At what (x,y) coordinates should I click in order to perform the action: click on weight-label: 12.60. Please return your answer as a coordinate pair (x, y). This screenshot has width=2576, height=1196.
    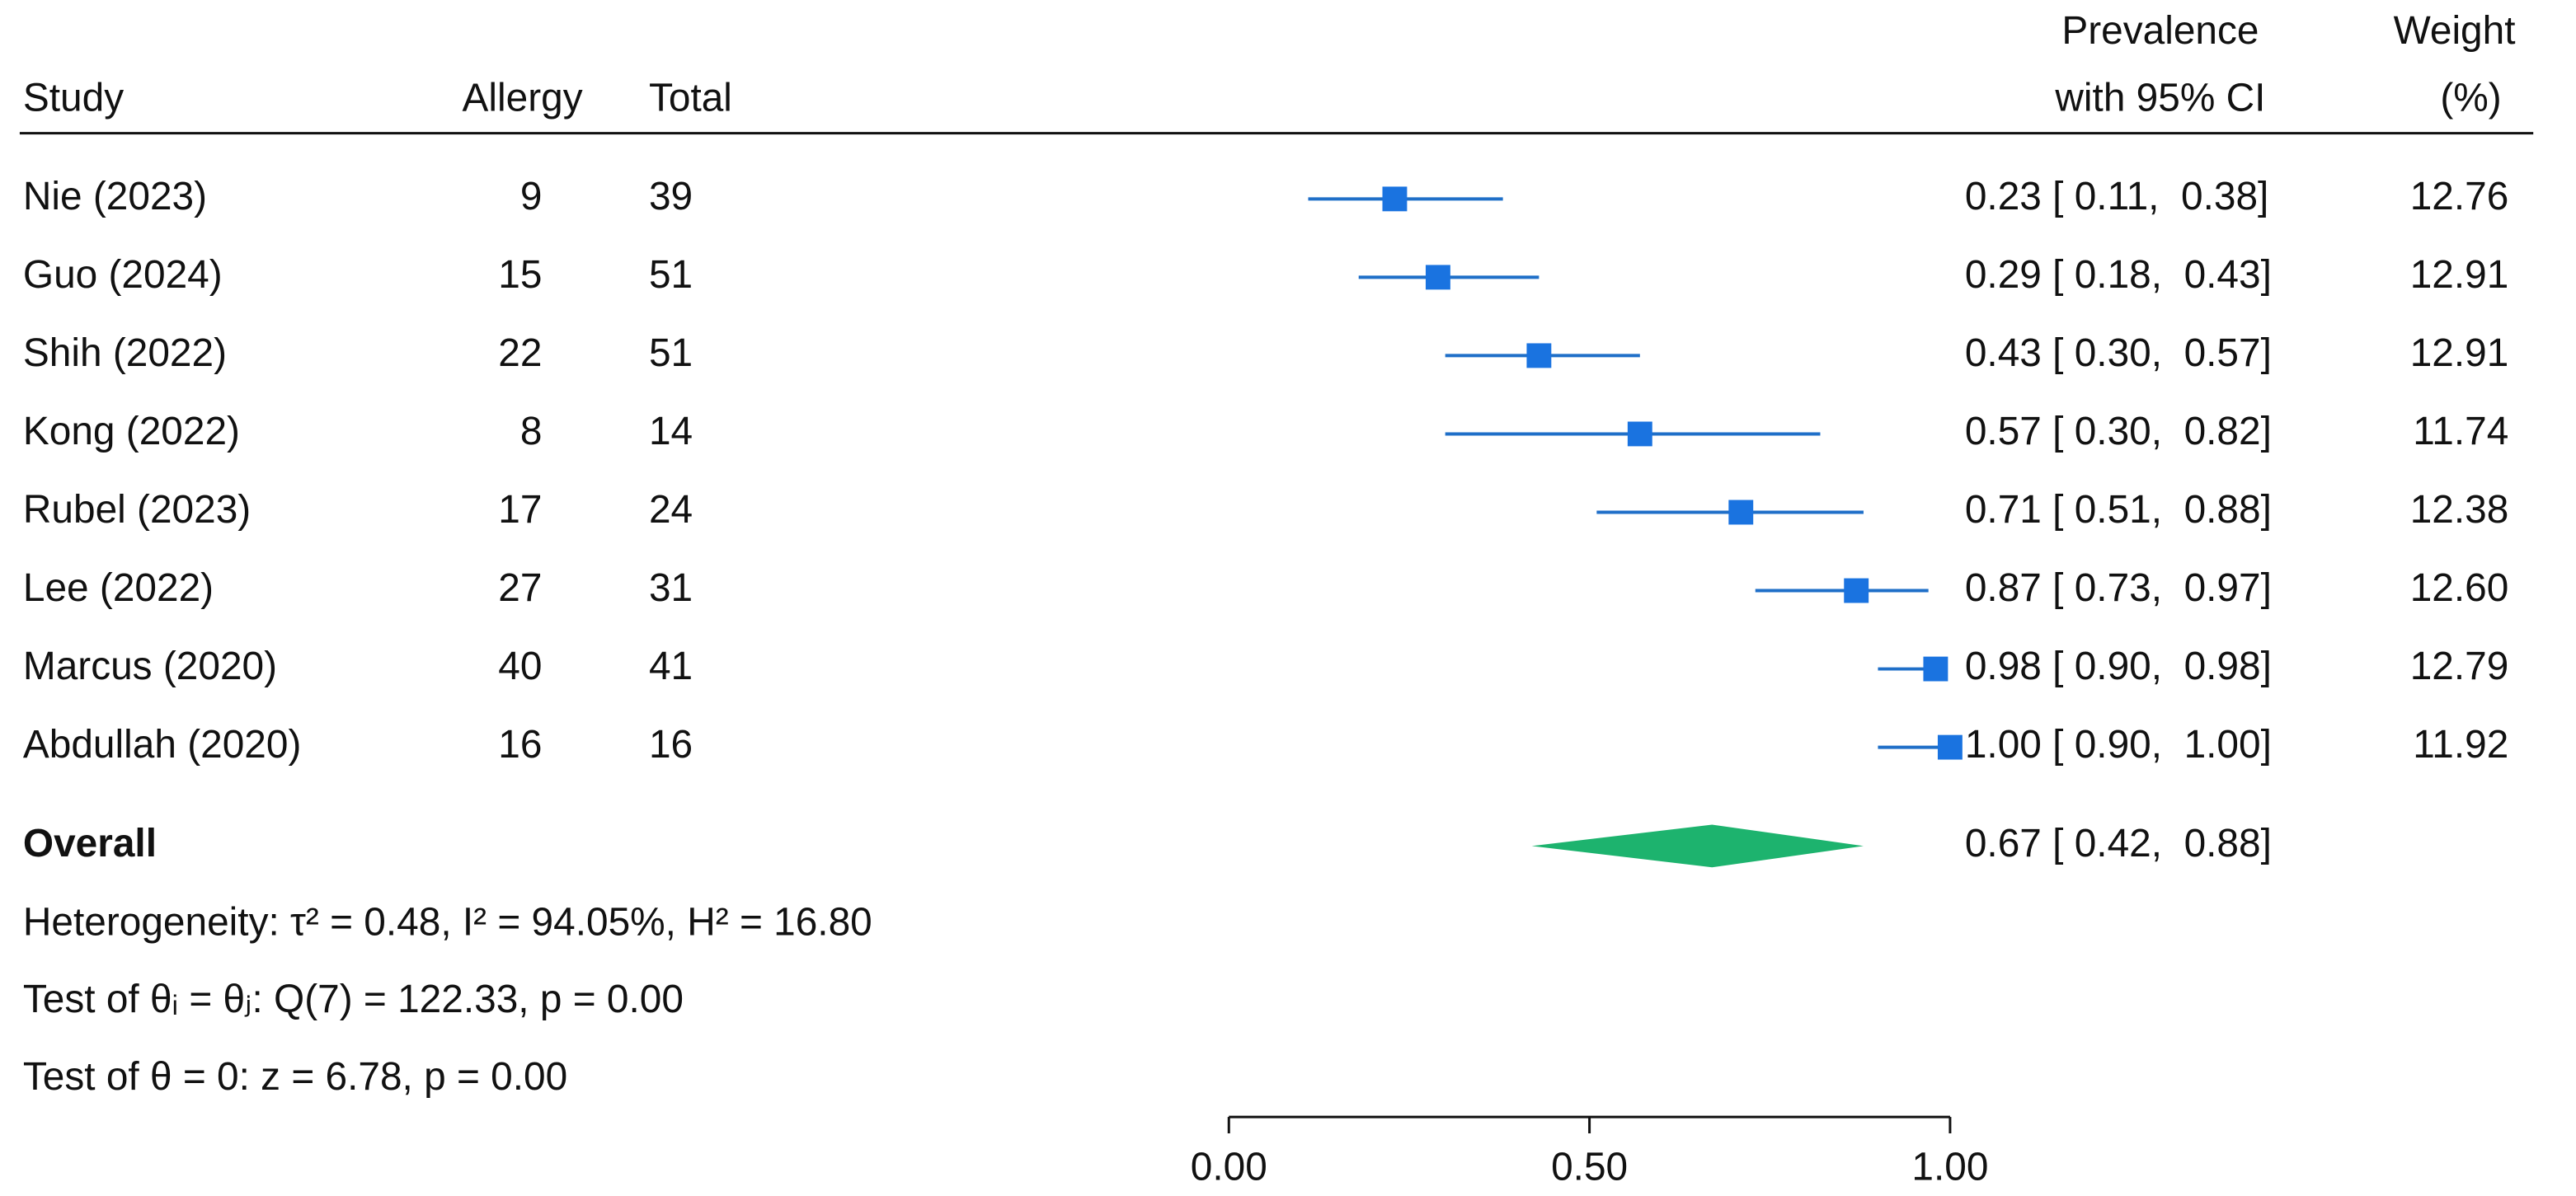
    Looking at the image, I should click on (2459, 588).